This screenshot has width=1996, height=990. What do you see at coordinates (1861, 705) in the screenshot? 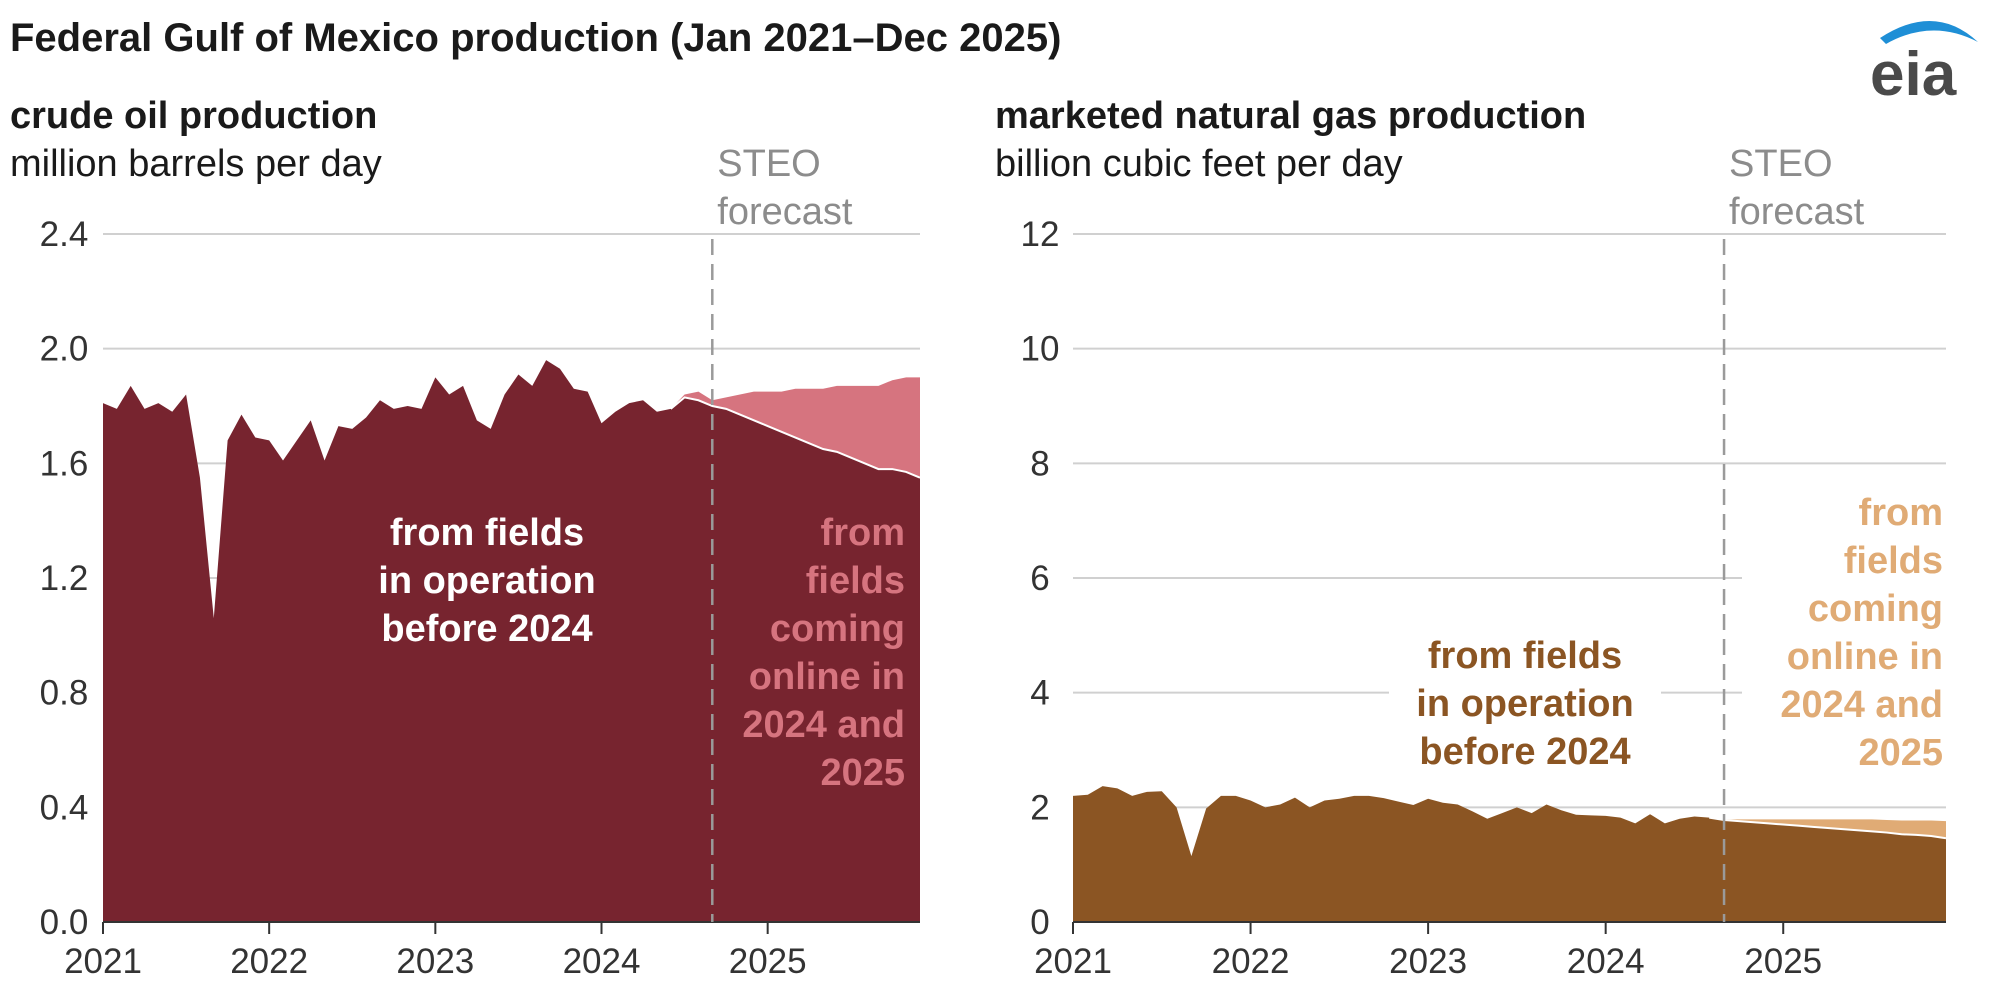
I see `gas-new-fields-label: 2024 and` at bounding box center [1861, 705].